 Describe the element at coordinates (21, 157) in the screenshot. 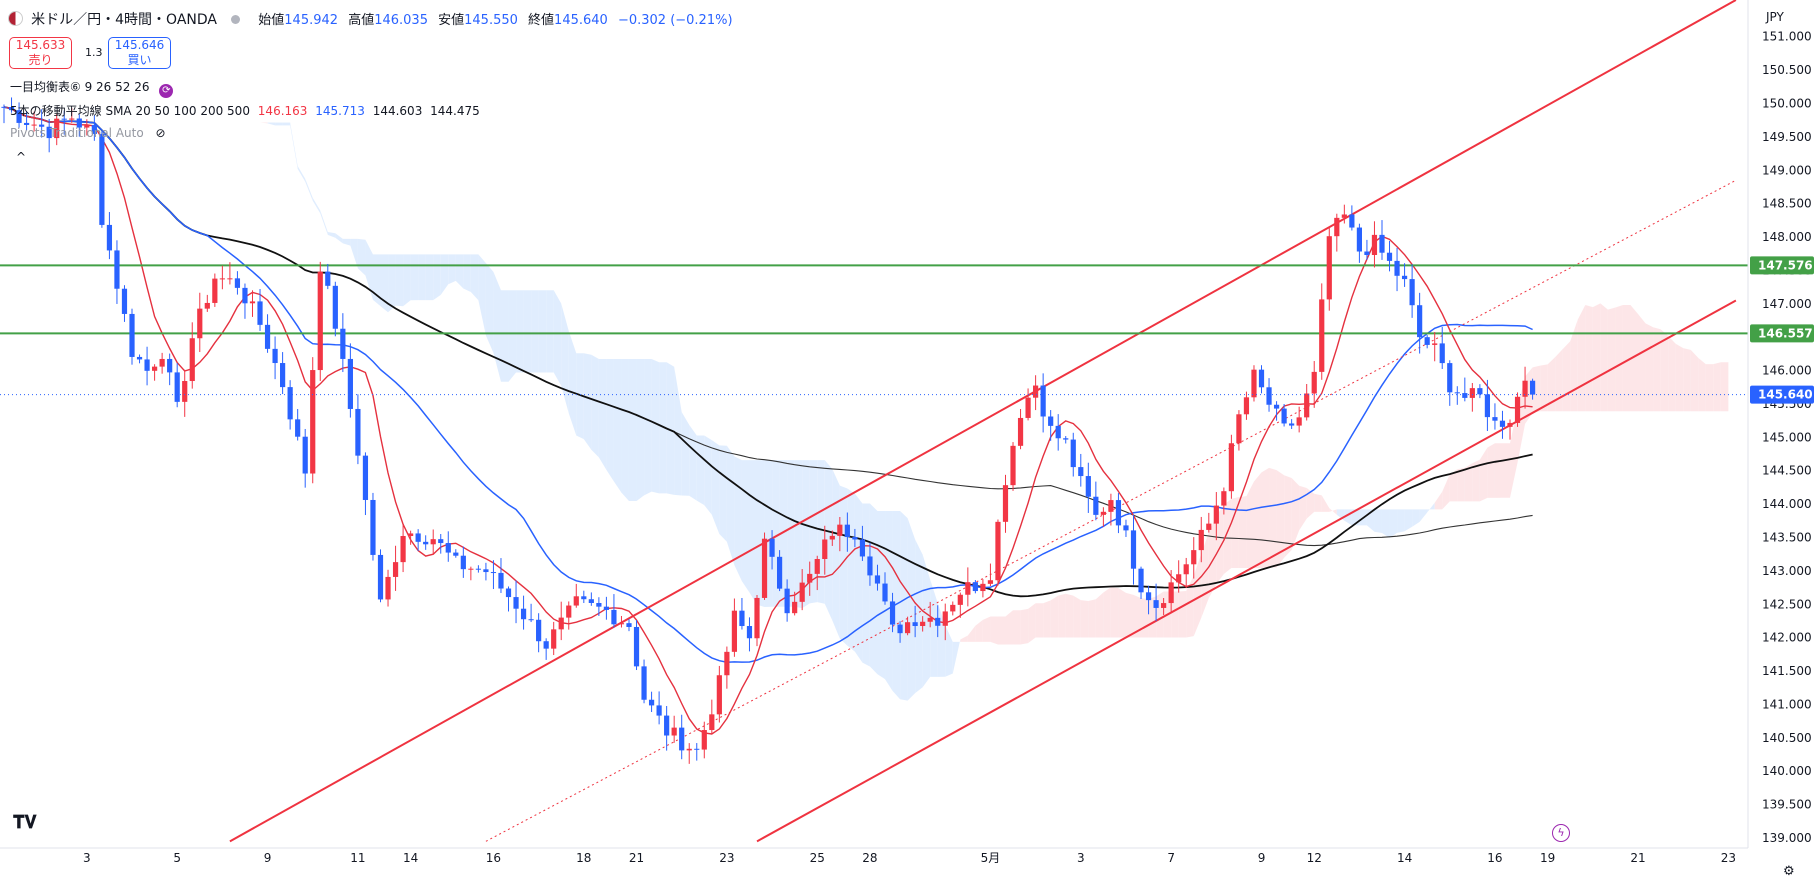

I see `collapse-chevron-icon: ^` at that location.